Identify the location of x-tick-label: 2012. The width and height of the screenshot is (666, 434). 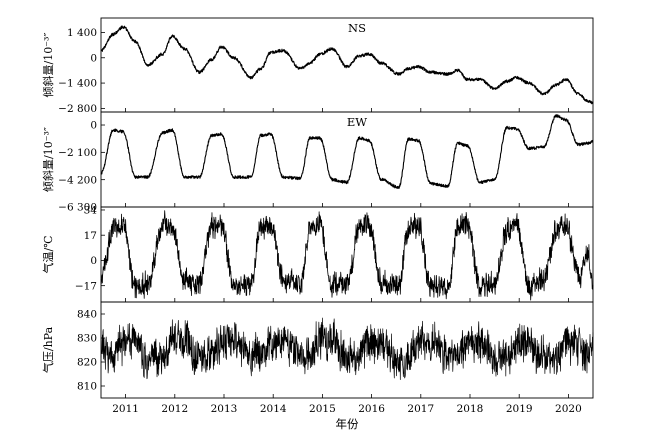
(174, 409).